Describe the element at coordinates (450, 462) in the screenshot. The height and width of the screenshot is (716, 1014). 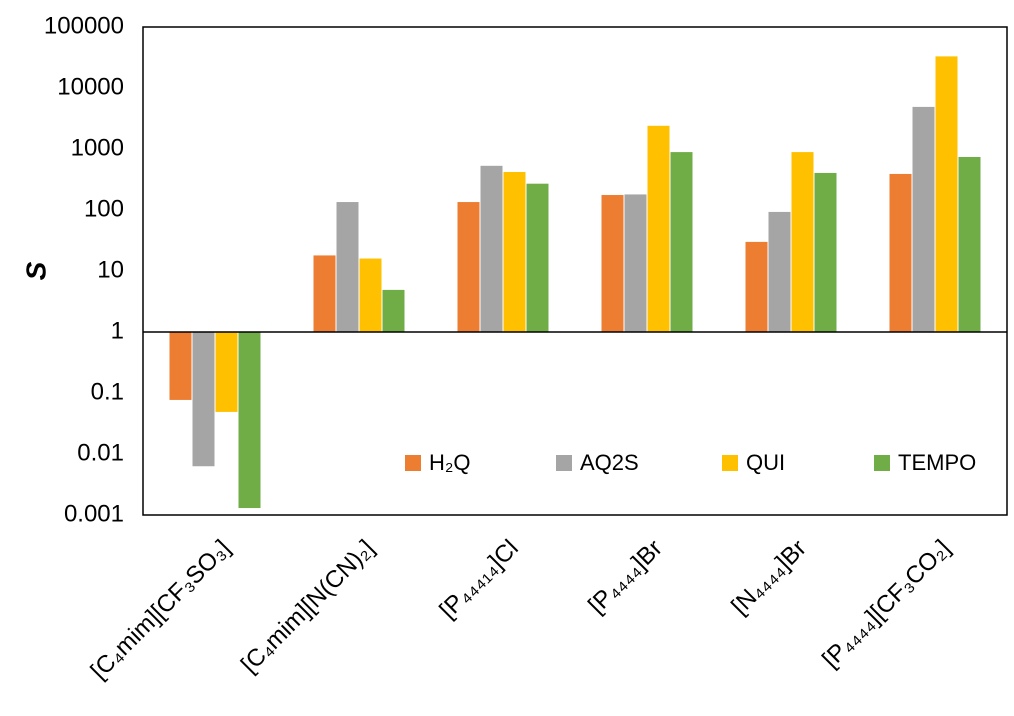
I see `legend-label: H₂Q` at that location.